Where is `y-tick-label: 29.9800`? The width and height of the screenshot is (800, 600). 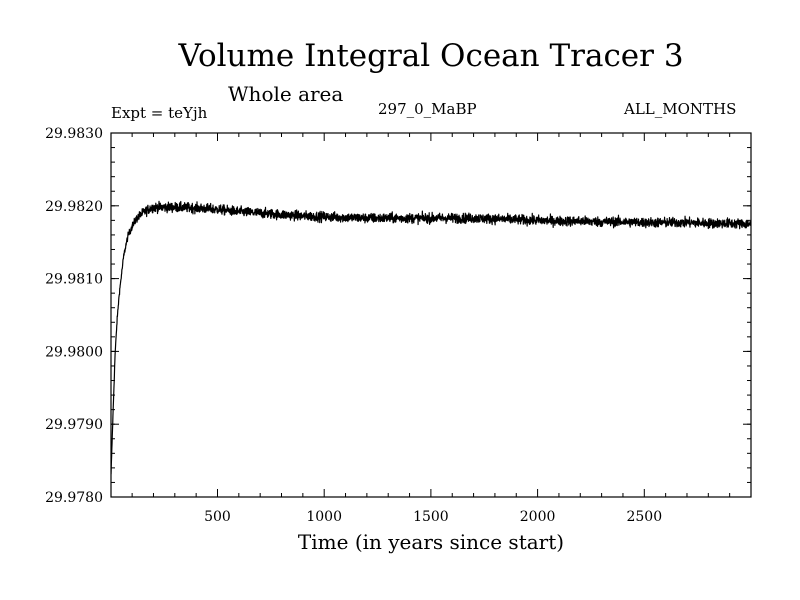
y-tick-label: 29.9800 is located at coordinates (74, 352).